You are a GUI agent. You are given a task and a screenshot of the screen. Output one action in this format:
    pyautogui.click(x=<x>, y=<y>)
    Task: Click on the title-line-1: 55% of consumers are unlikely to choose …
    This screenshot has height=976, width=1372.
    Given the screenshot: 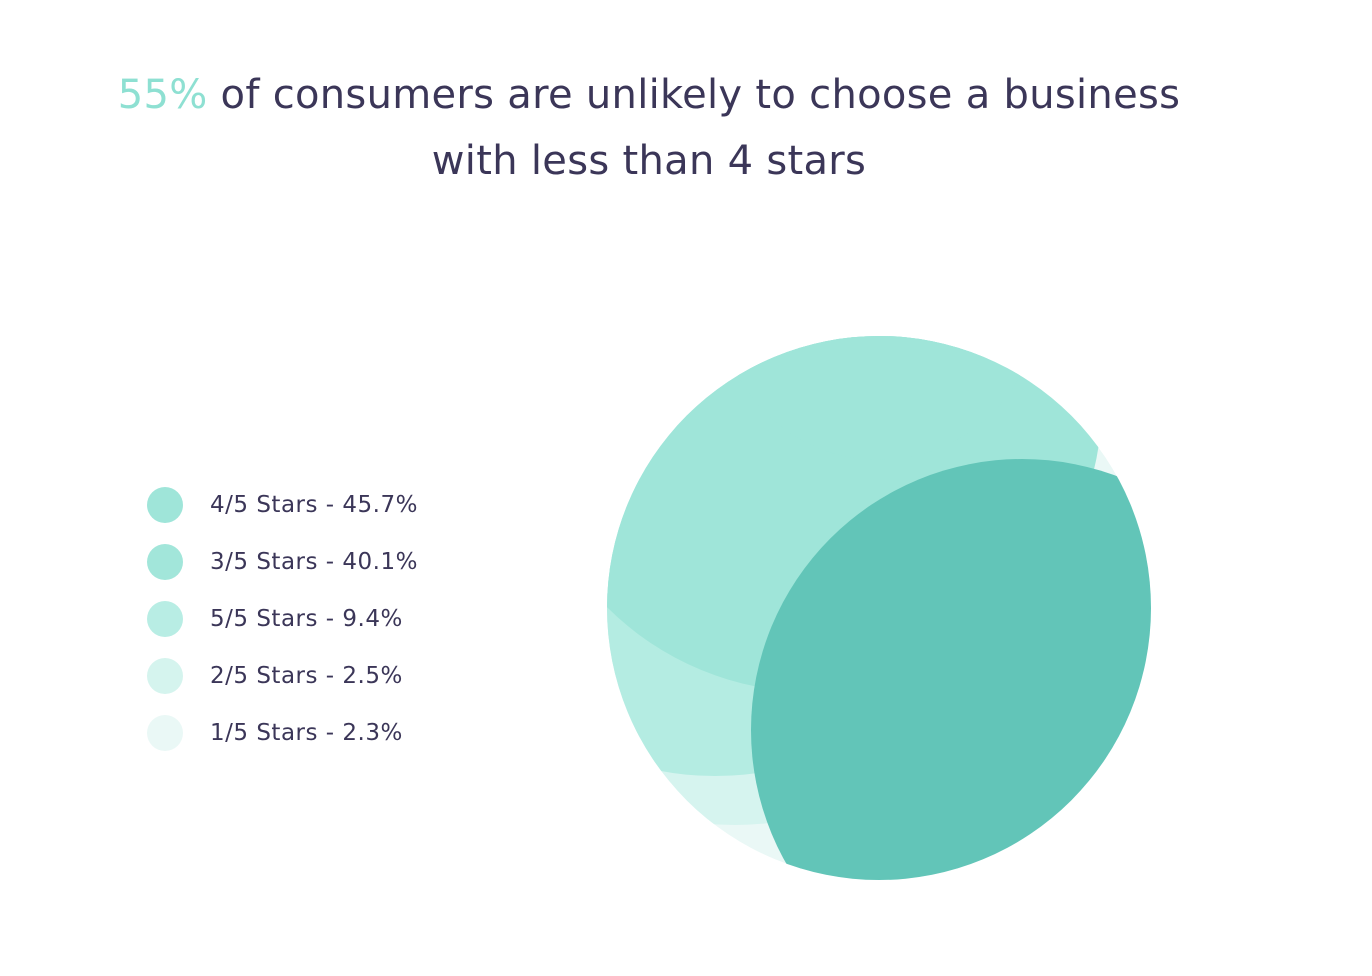 What is the action you would take?
    pyautogui.click(x=649, y=95)
    